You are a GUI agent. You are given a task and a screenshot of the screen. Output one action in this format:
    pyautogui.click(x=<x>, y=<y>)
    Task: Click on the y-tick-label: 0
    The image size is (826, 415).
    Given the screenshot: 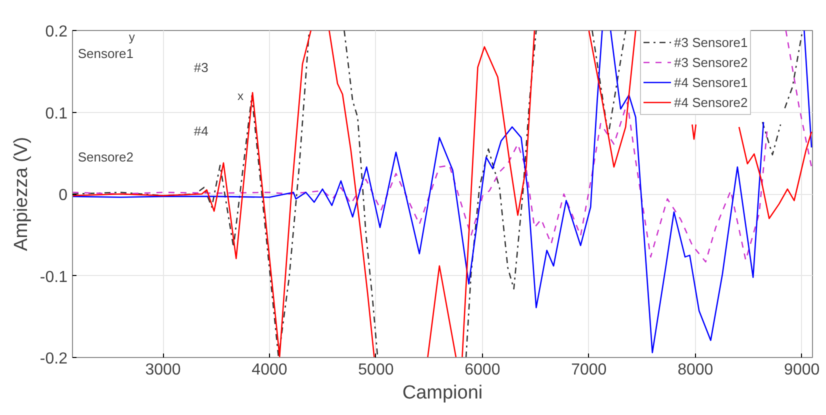 What is the action you would take?
    pyautogui.click(x=63, y=195)
    